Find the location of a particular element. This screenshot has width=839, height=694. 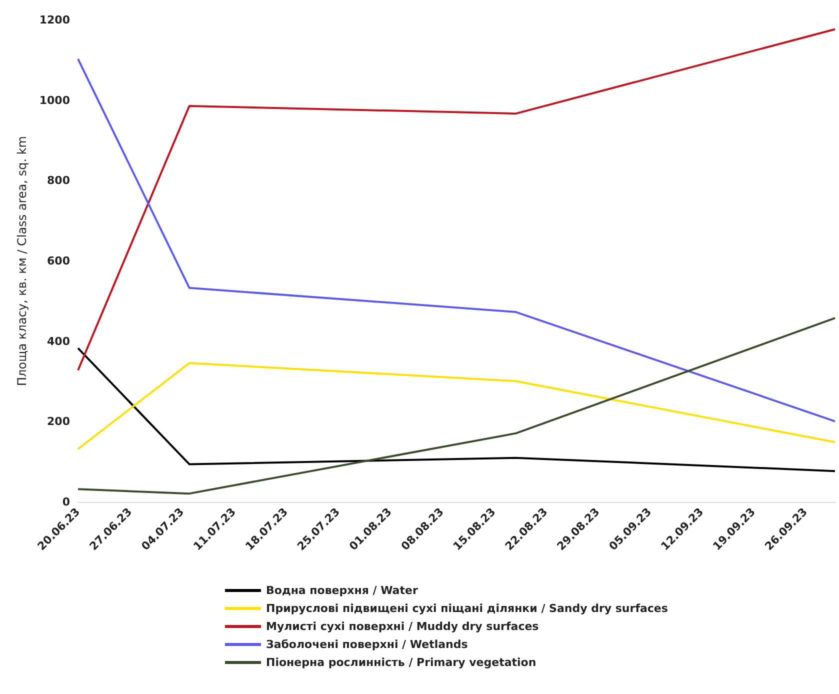

legend-label: Прируслові підвищені сухі піщані ділянки / Sandy dry surfaces is located at coordinates (467, 608).